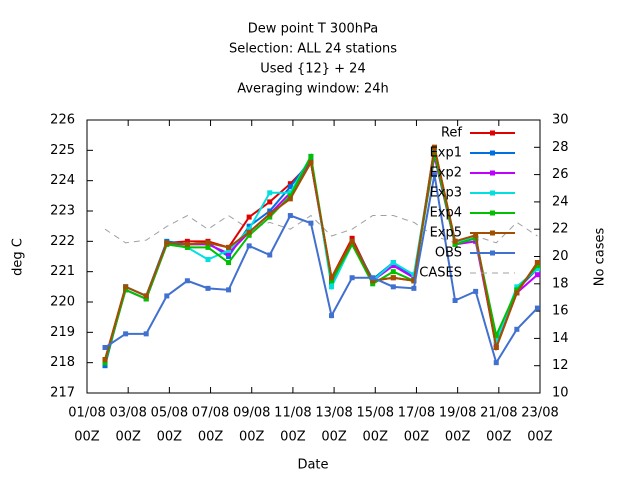 The height and width of the screenshot is (480, 640). I want to click on chart-title: Used {12} + 24, so click(312, 69).